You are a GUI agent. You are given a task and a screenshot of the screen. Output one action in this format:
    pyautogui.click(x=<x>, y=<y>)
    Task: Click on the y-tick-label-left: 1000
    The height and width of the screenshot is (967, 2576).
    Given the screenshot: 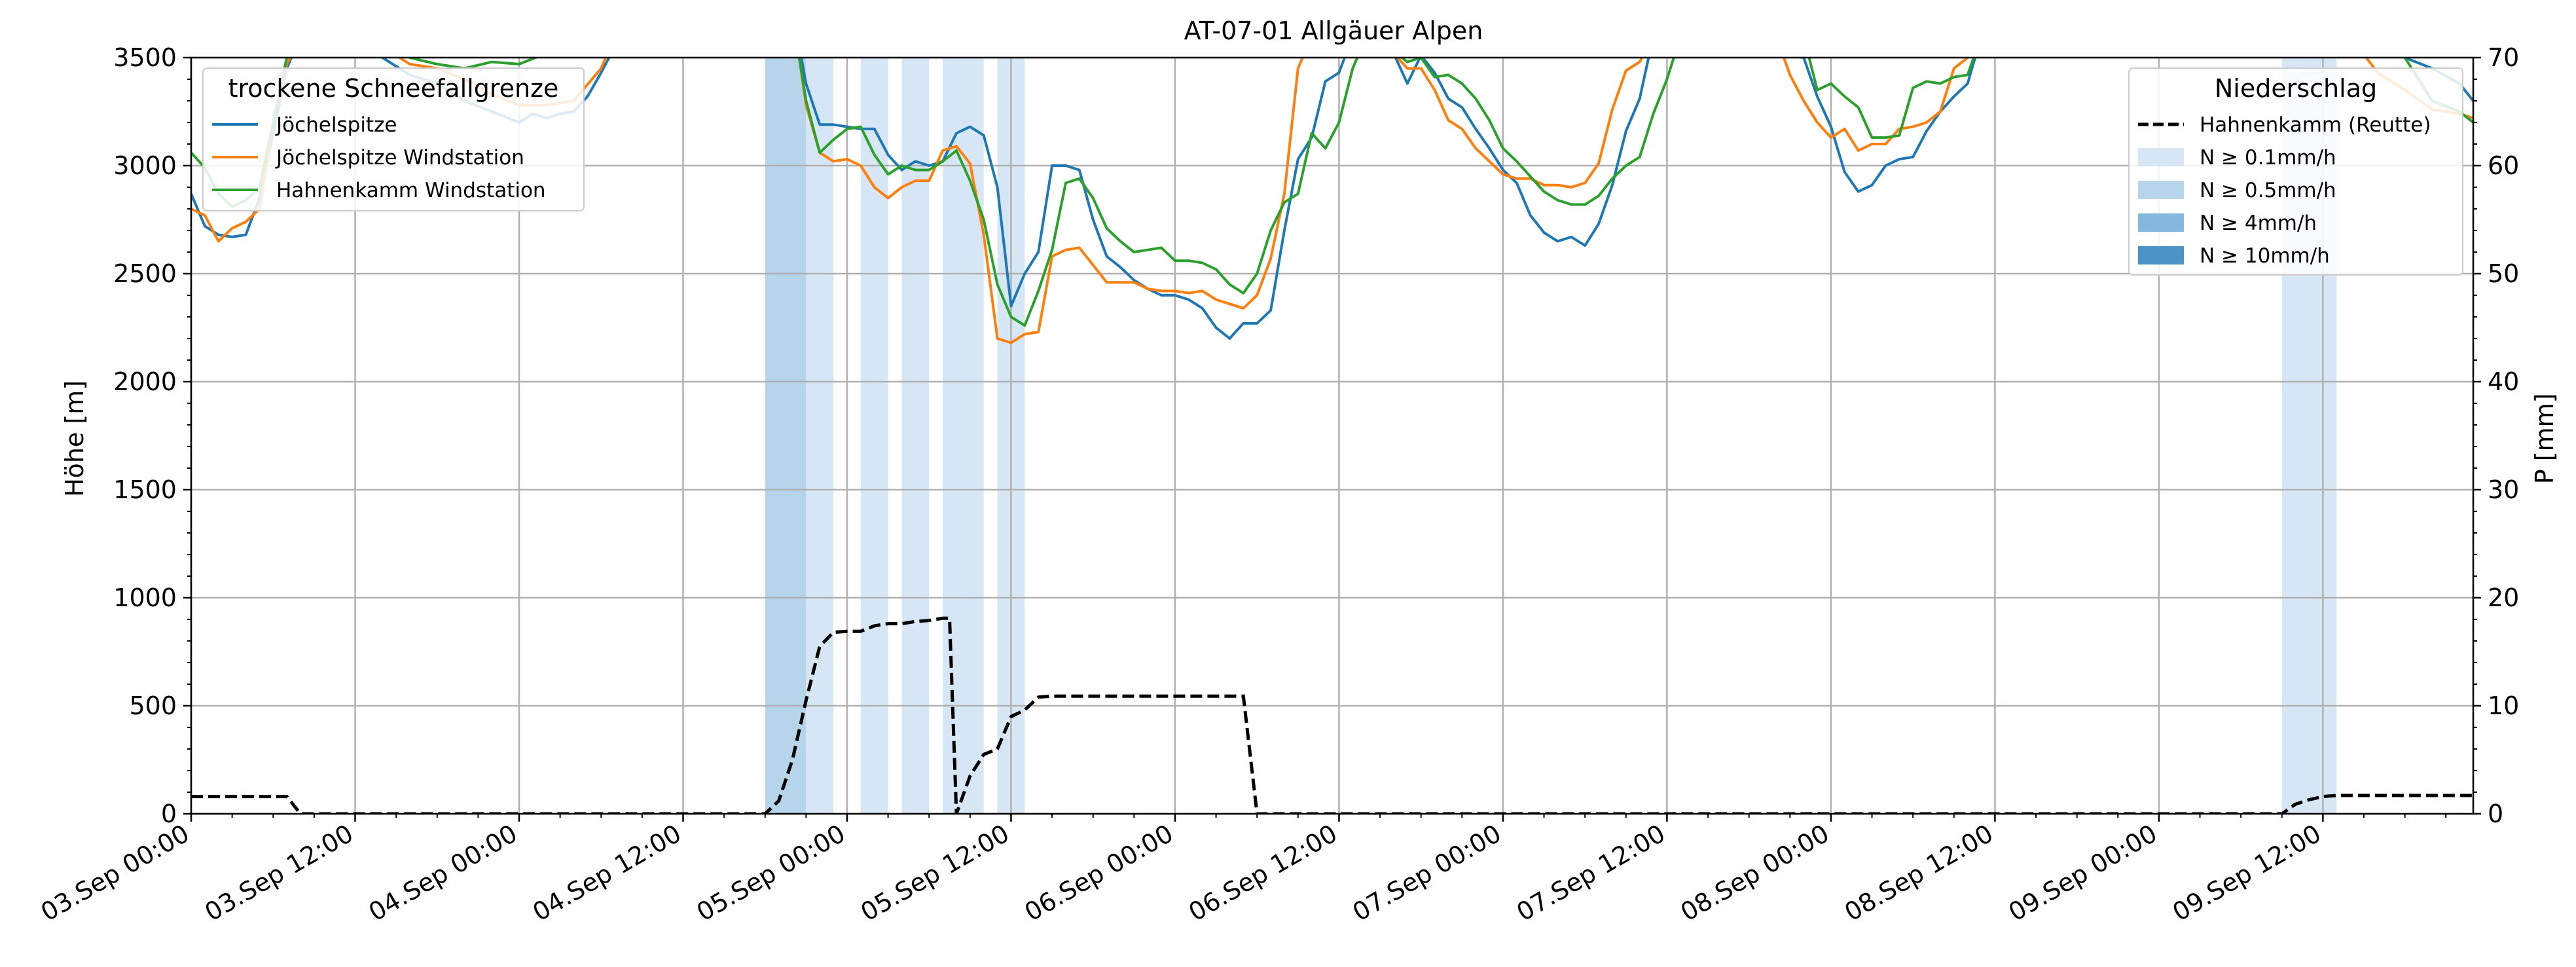 What is the action you would take?
    pyautogui.click(x=145, y=597)
    